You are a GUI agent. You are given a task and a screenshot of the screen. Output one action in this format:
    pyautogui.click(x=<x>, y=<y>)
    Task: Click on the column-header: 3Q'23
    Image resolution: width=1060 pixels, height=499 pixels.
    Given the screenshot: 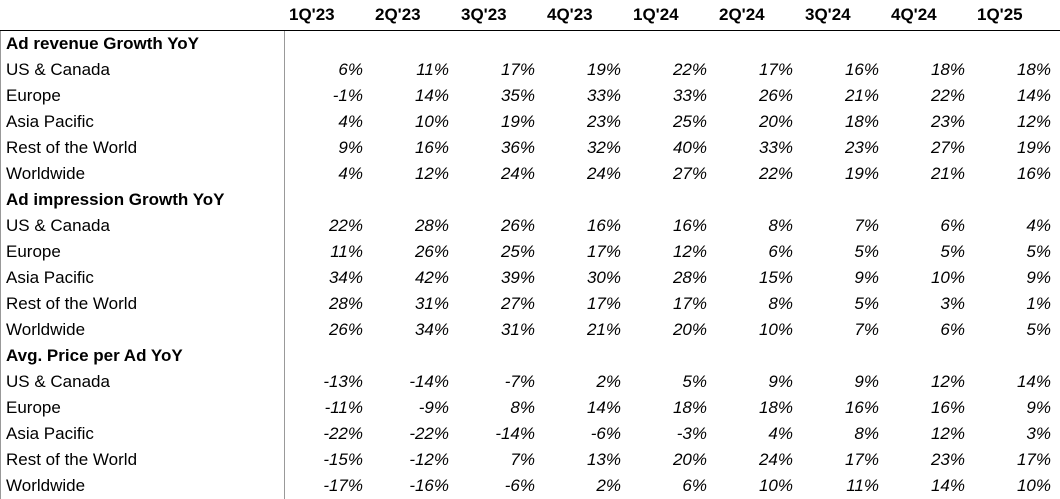 What is the action you would take?
    pyautogui.click(x=484, y=14)
    